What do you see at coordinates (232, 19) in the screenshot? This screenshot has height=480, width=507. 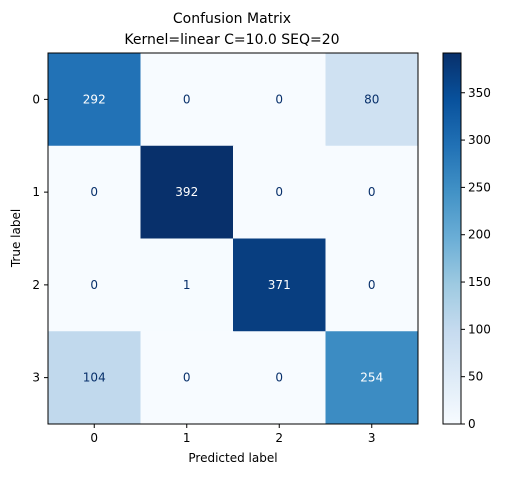 I see `chart-title-line1: Confusion Matrix` at bounding box center [232, 19].